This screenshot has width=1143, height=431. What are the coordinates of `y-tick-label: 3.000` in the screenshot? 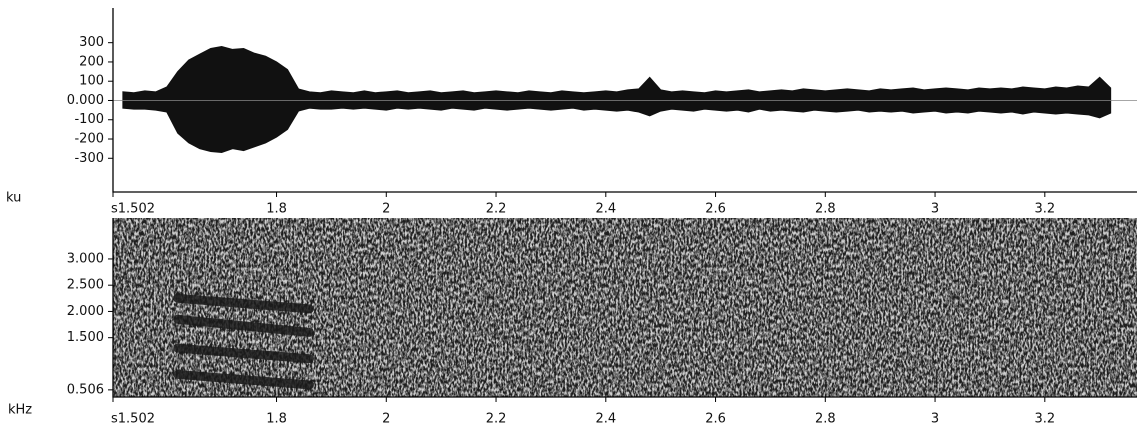 It's located at (85, 258).